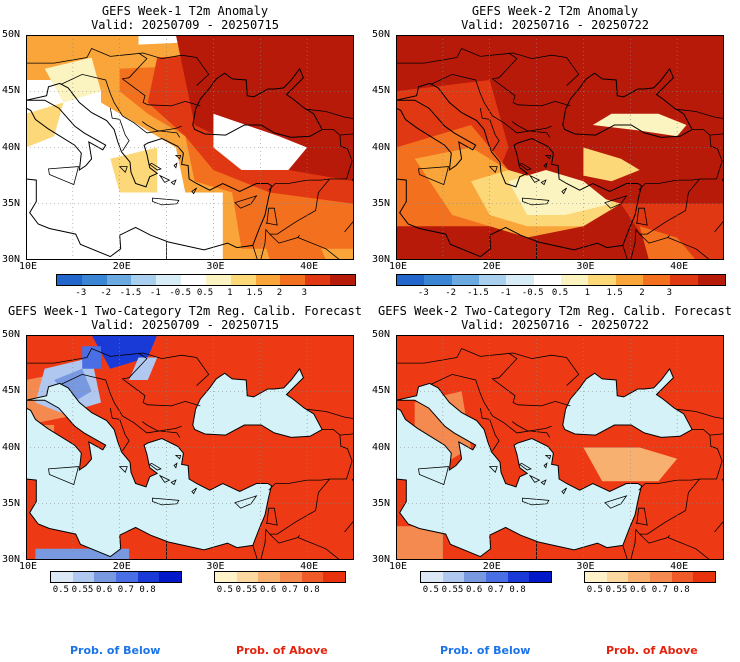 This screenshot has height=662, width=740. What do you see at coordinates (11, 391) in the screenshot?
I see `lat-label: 45N` at bounding box center [11, 391].